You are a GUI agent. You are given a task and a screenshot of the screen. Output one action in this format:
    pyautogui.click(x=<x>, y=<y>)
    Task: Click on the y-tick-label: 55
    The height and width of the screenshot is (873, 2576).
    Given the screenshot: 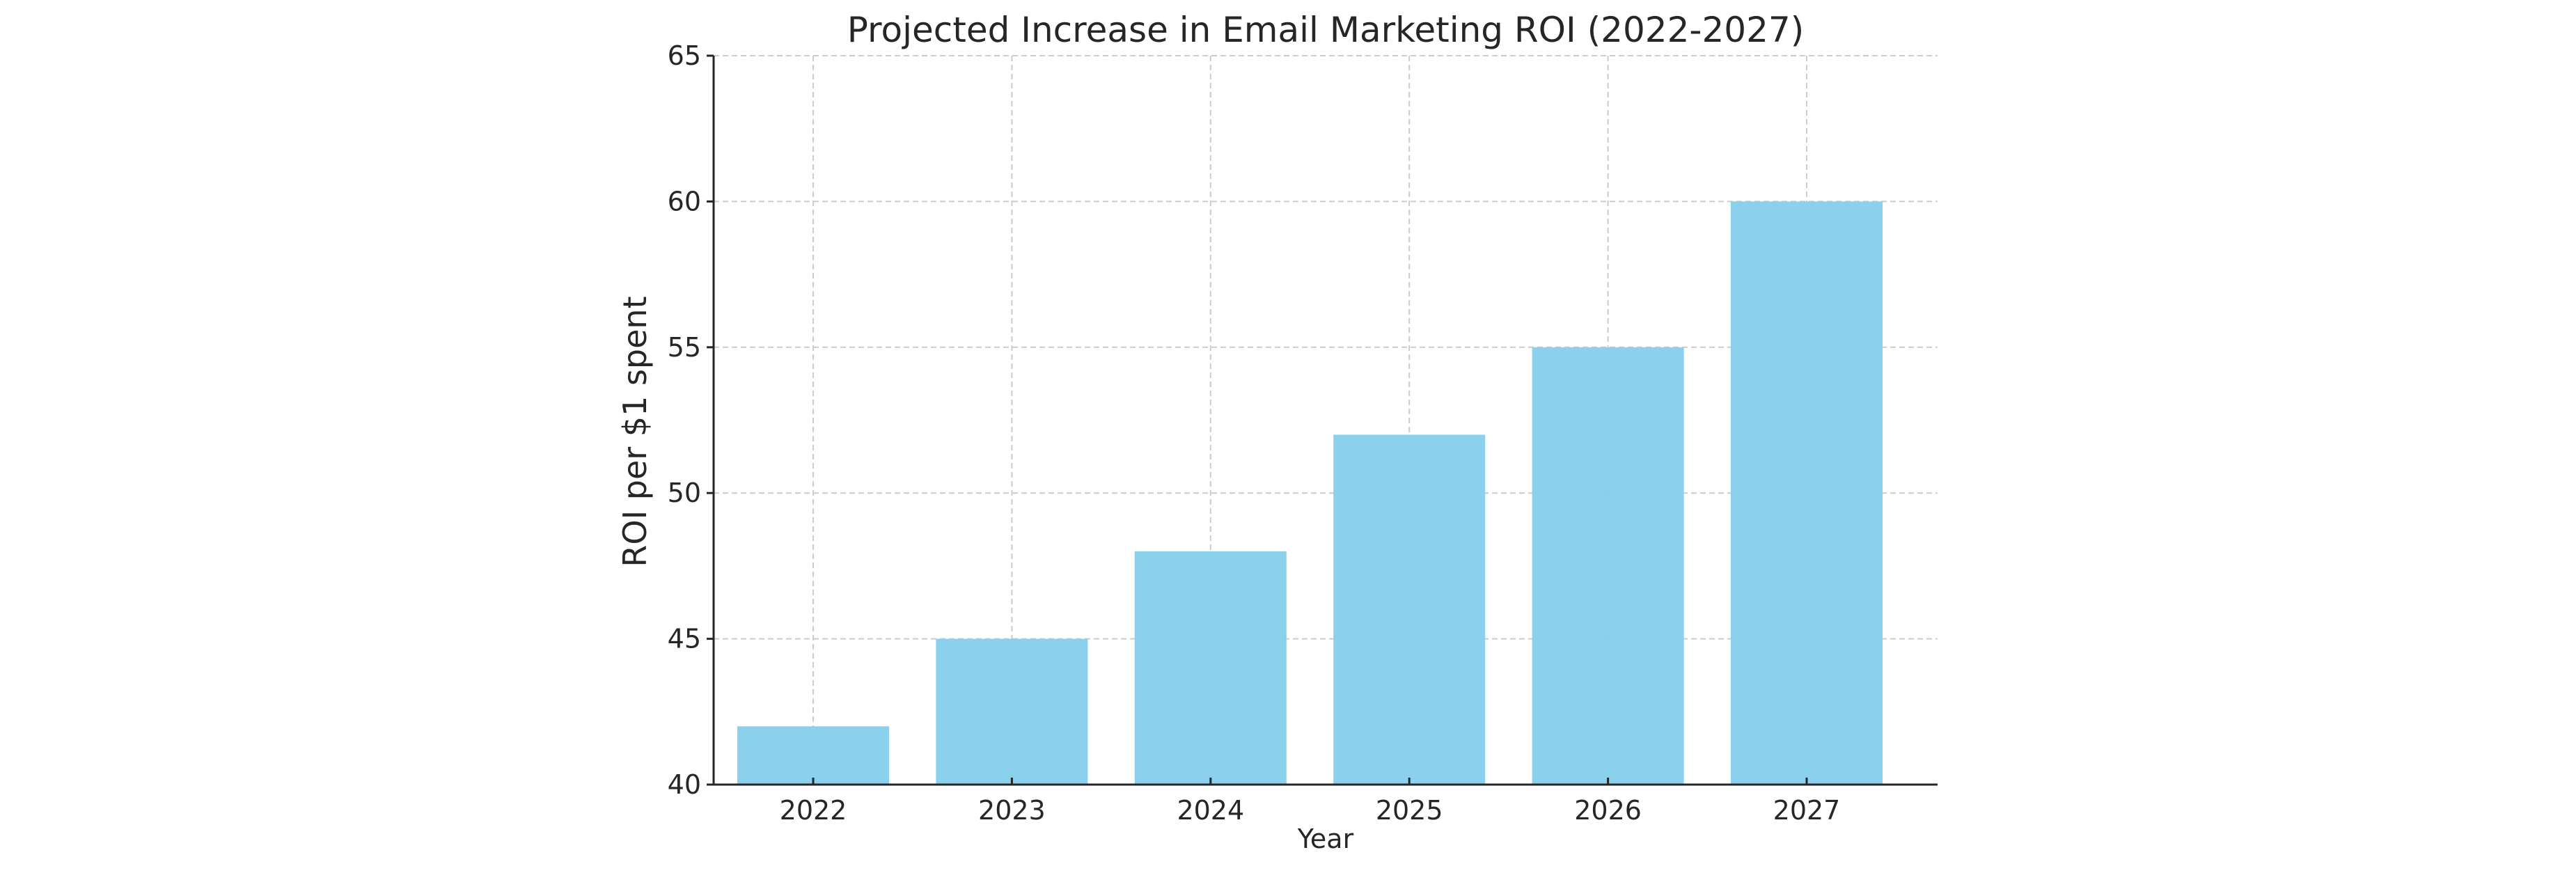 What is the action you would take?
    pyautogui.click(x=684, y=347)
    